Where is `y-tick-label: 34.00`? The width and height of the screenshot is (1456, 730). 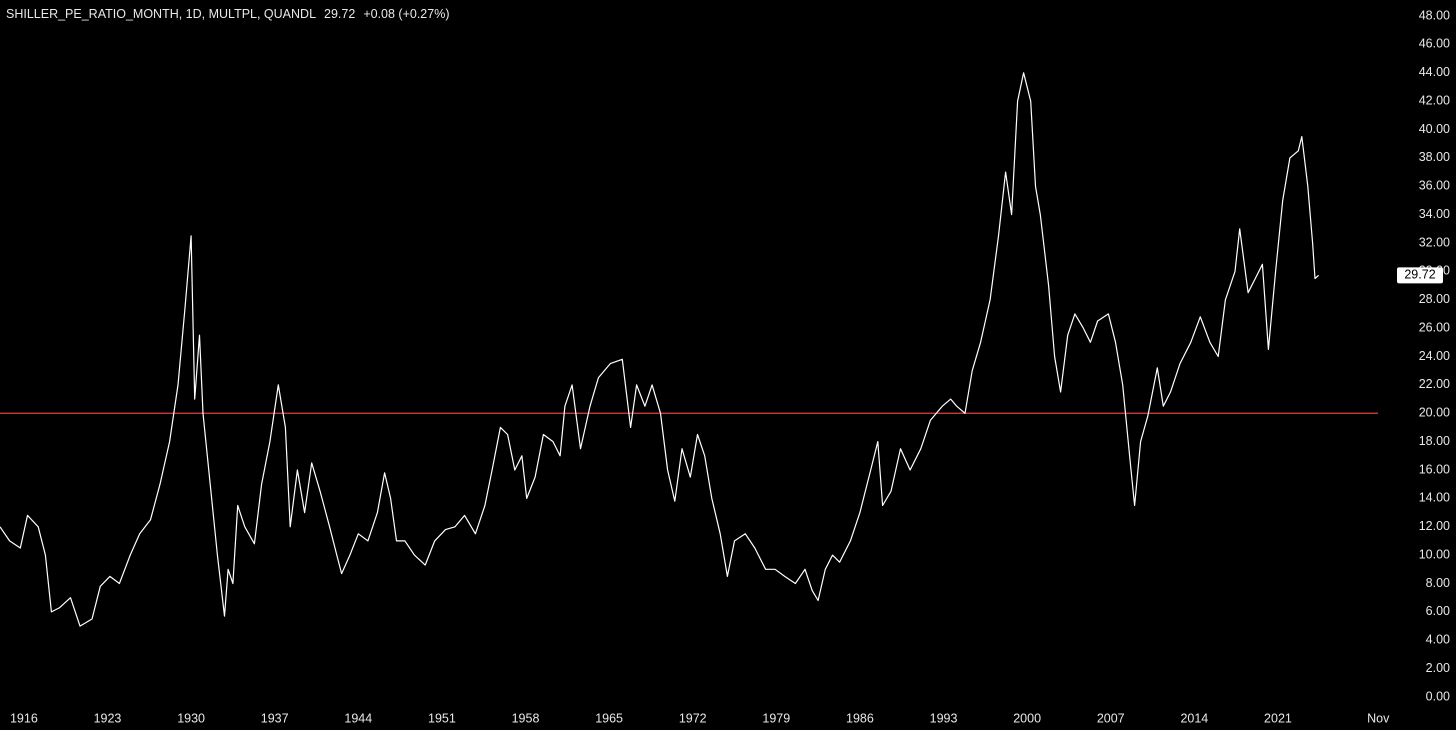 y-tick-label: 34.00 is located at coordinates (1434, 214).